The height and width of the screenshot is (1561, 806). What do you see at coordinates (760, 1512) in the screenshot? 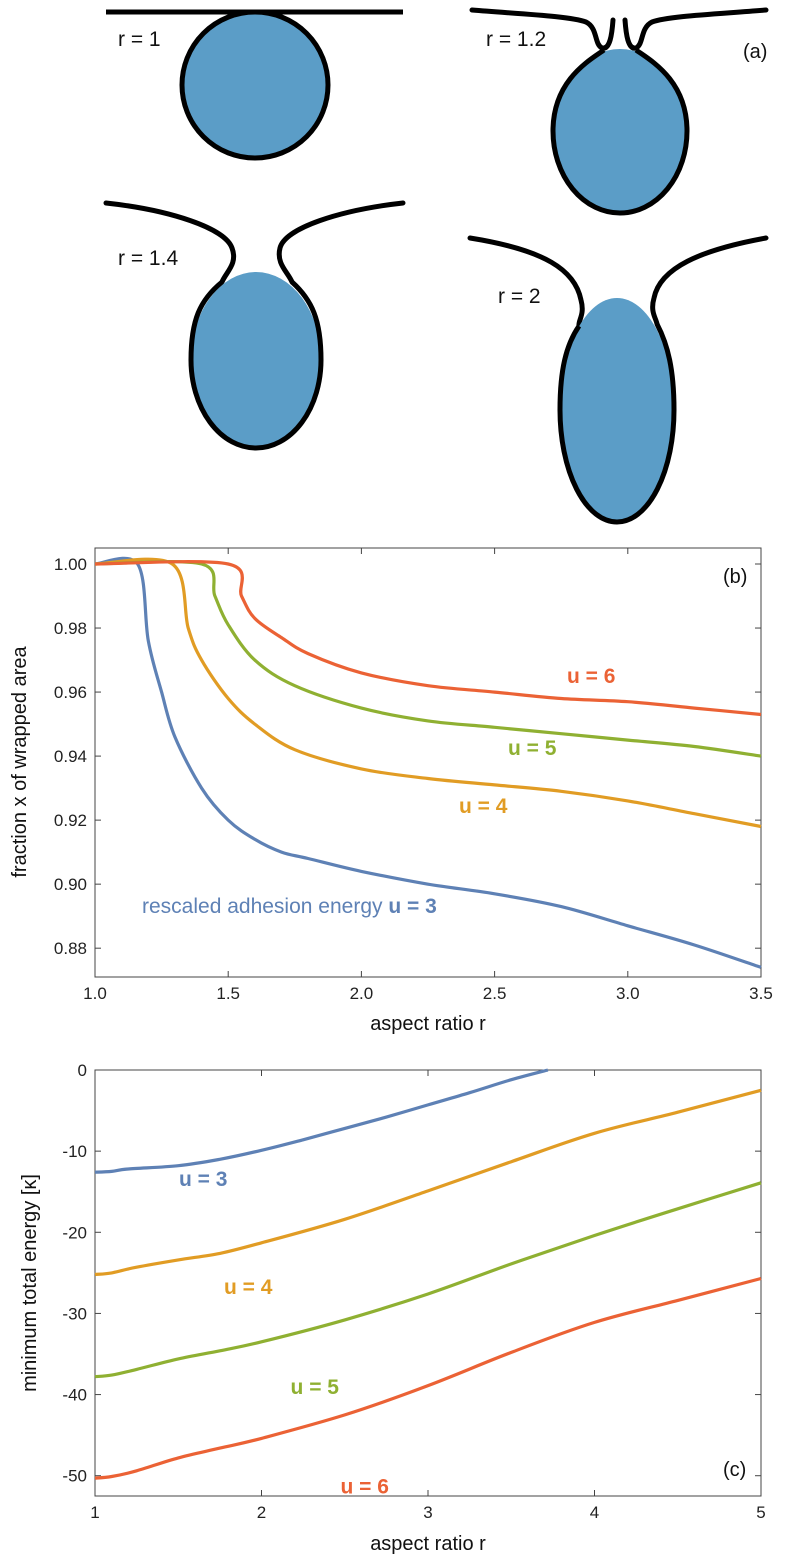
I see `x-tick-label: 5` at bounding box center [760, 1512].